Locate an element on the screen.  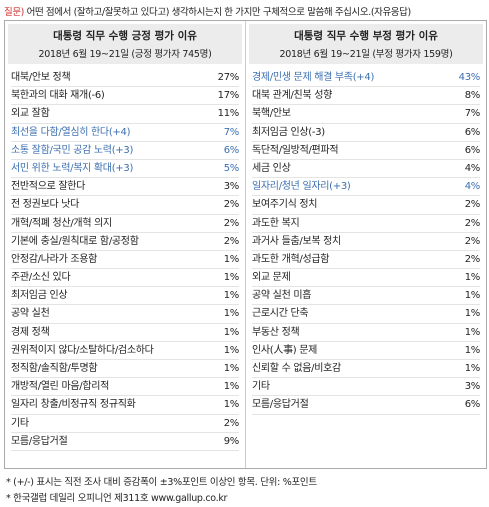
table-row: 최저임금 인상 1% is located at coordinates (125, 296).